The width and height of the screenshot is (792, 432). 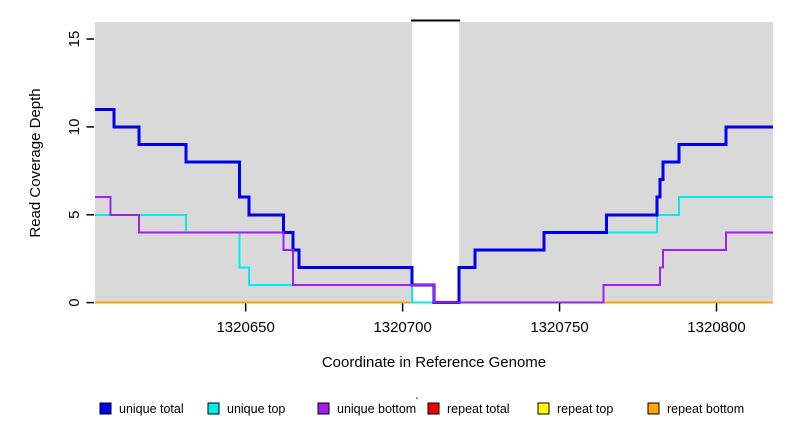 I want to click on legend-label: unique top, so click(x=256, y=409).